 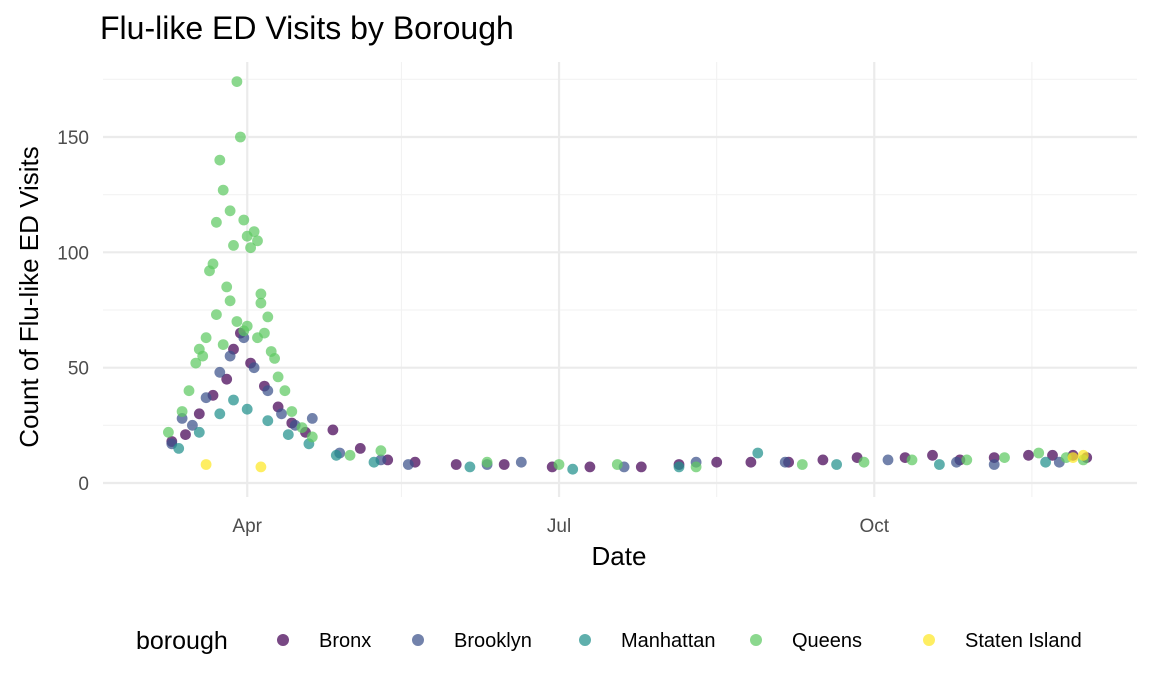 What do you see at coordinates (182, 641) in the screenshot?
I see `legend-title: borough` at bounding box center [182, 641].